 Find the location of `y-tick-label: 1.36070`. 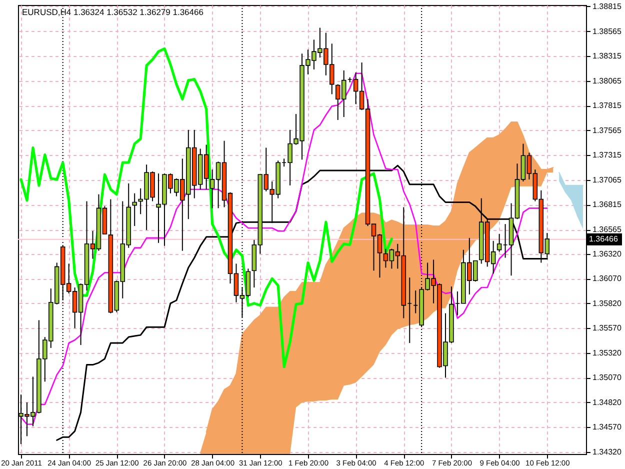

y-tick-label: 1.36070 is located at coordinates (607, 279).